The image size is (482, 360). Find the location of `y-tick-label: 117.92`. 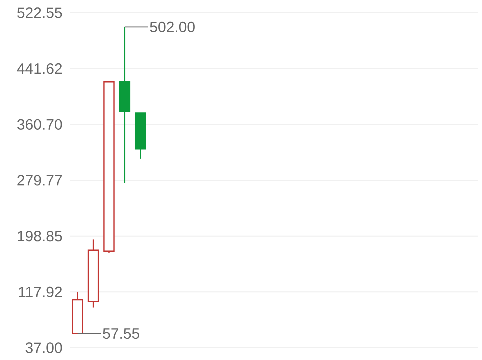

y-tick-label: 117.92 is located at coordinates (40, 292).